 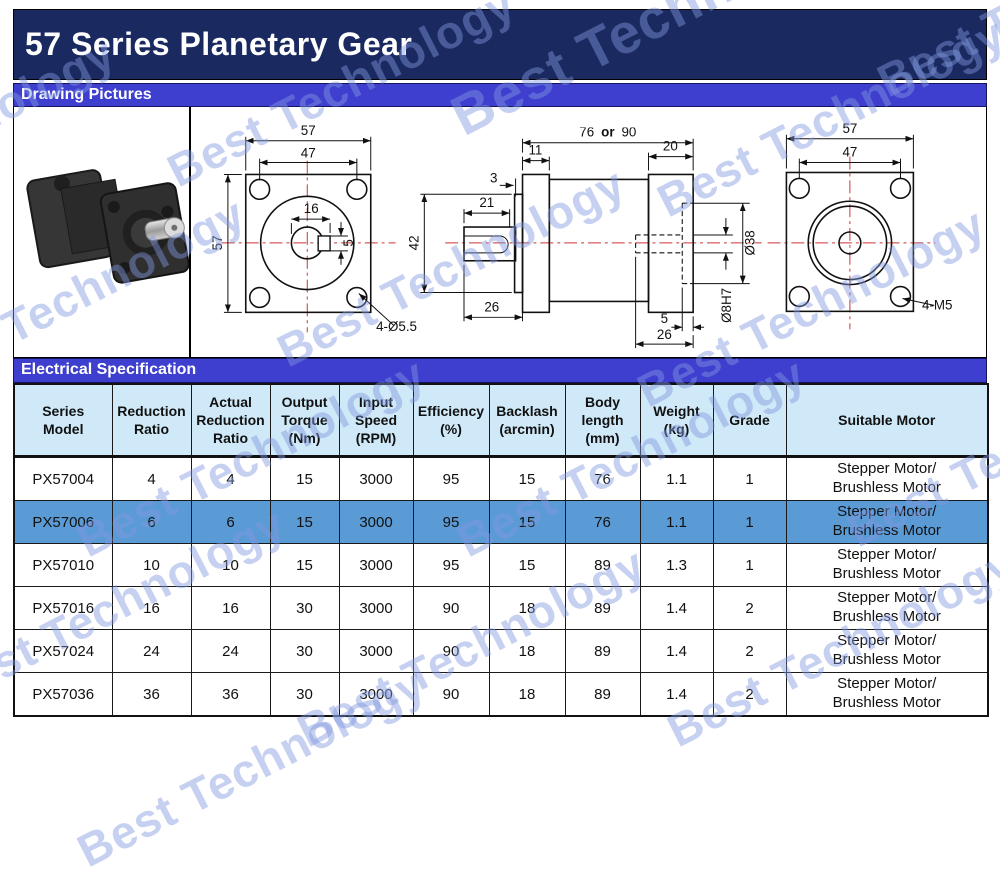 What do you see at coordinates (451, 420) in the screenshot?
I see `col-header-efficiency: Efficiency (%)` at bounding box center [451, 420].